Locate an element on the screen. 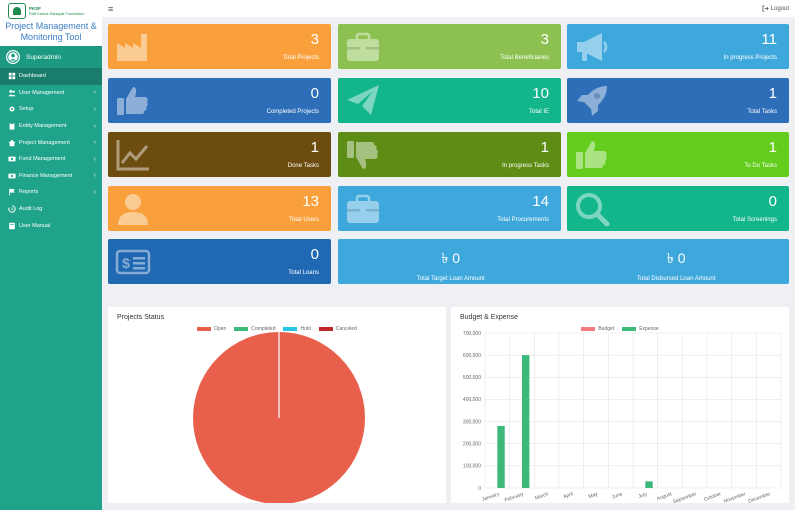  sidebar-item-setup: Setup ‹ is located at coordinates (51, 109).